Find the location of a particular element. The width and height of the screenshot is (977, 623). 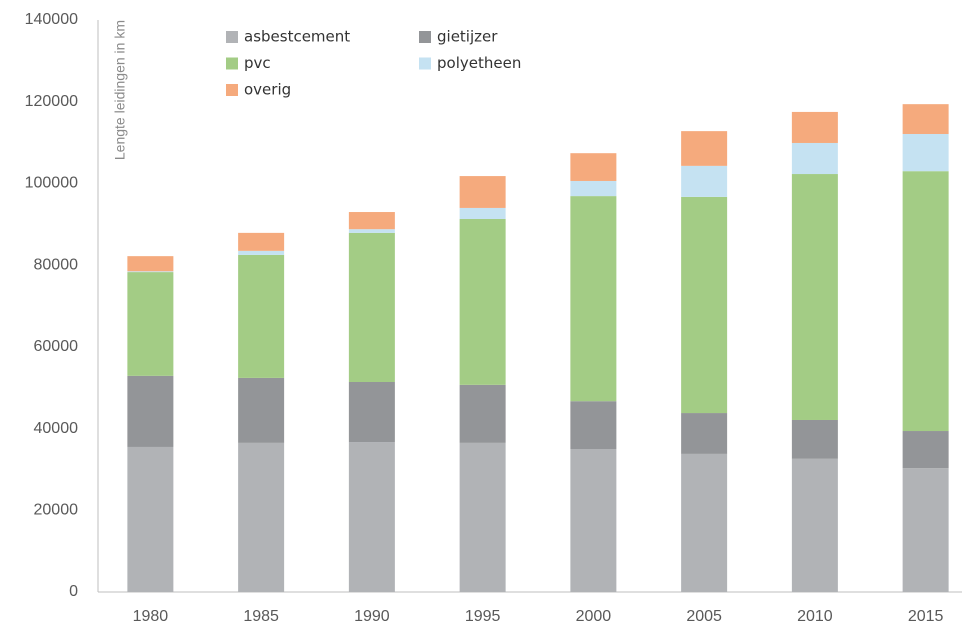

legend-label: pvc is located at coordinates (257, 63).